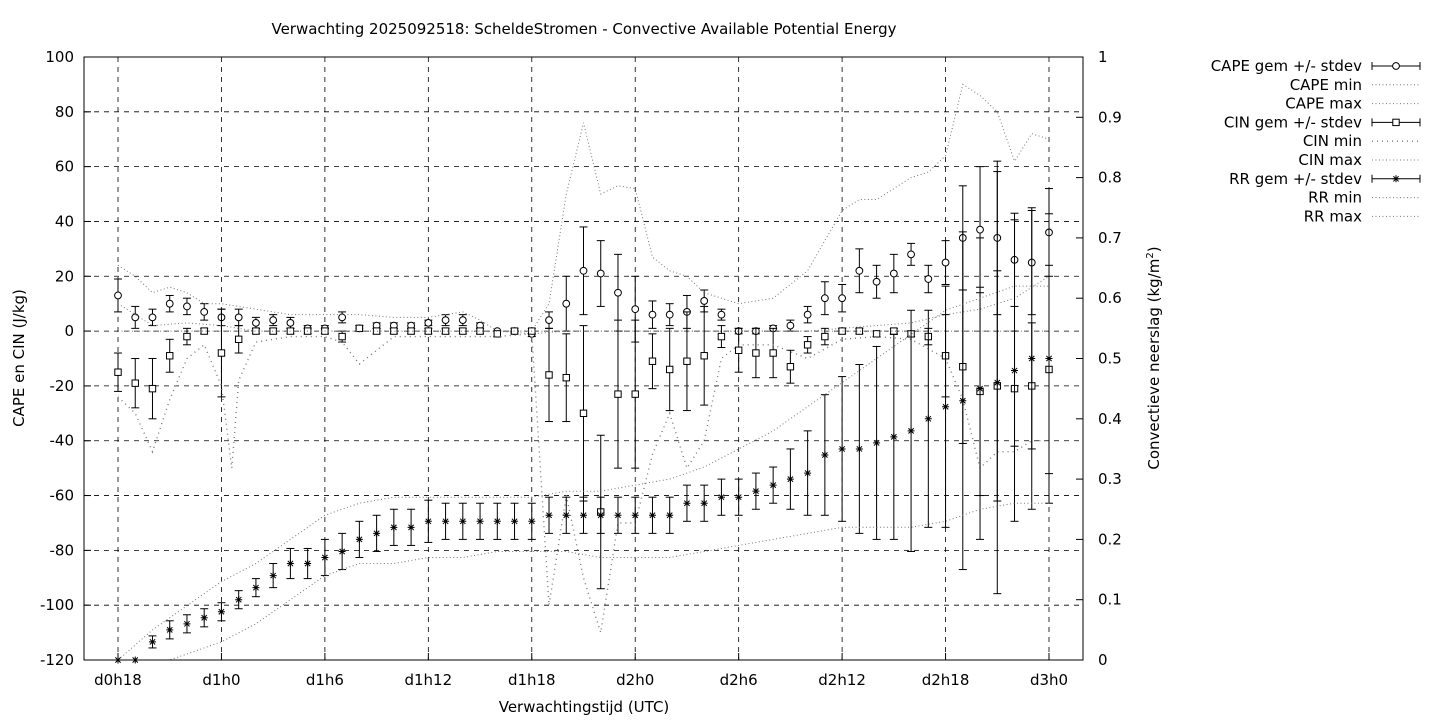  I want to click on legend-label: CAPE min, so click(1326, 85).